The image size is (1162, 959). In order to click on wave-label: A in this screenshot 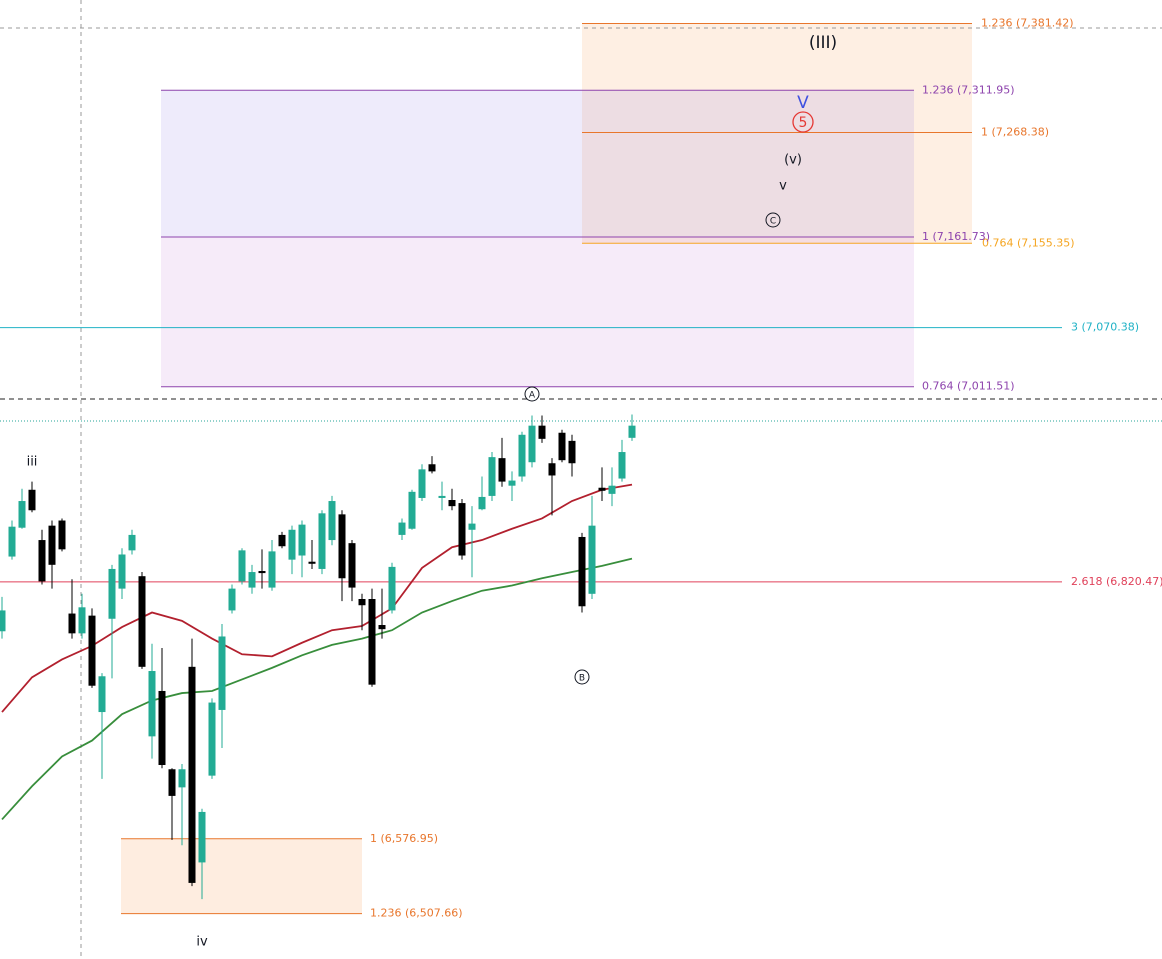, I will do `click(532, 396)`.